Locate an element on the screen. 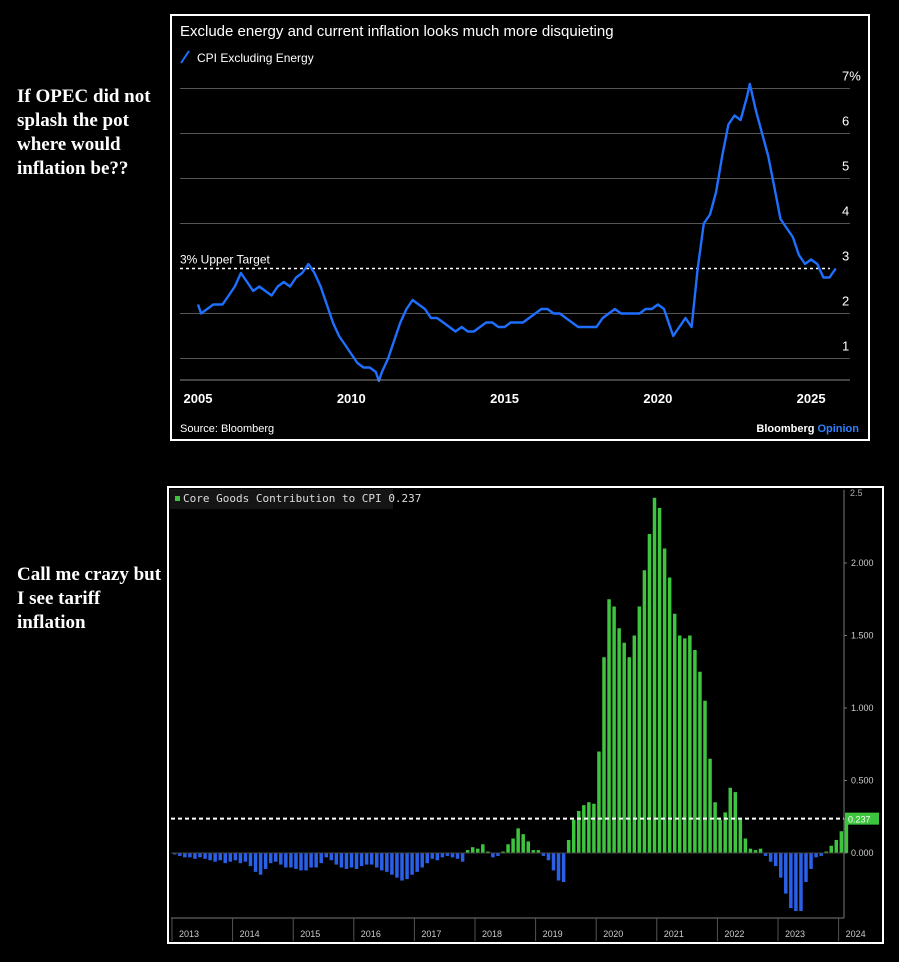 The height and width of the screenshot is (962, 899). x-tick-label: 2017 is located at coordinates (431, 934).